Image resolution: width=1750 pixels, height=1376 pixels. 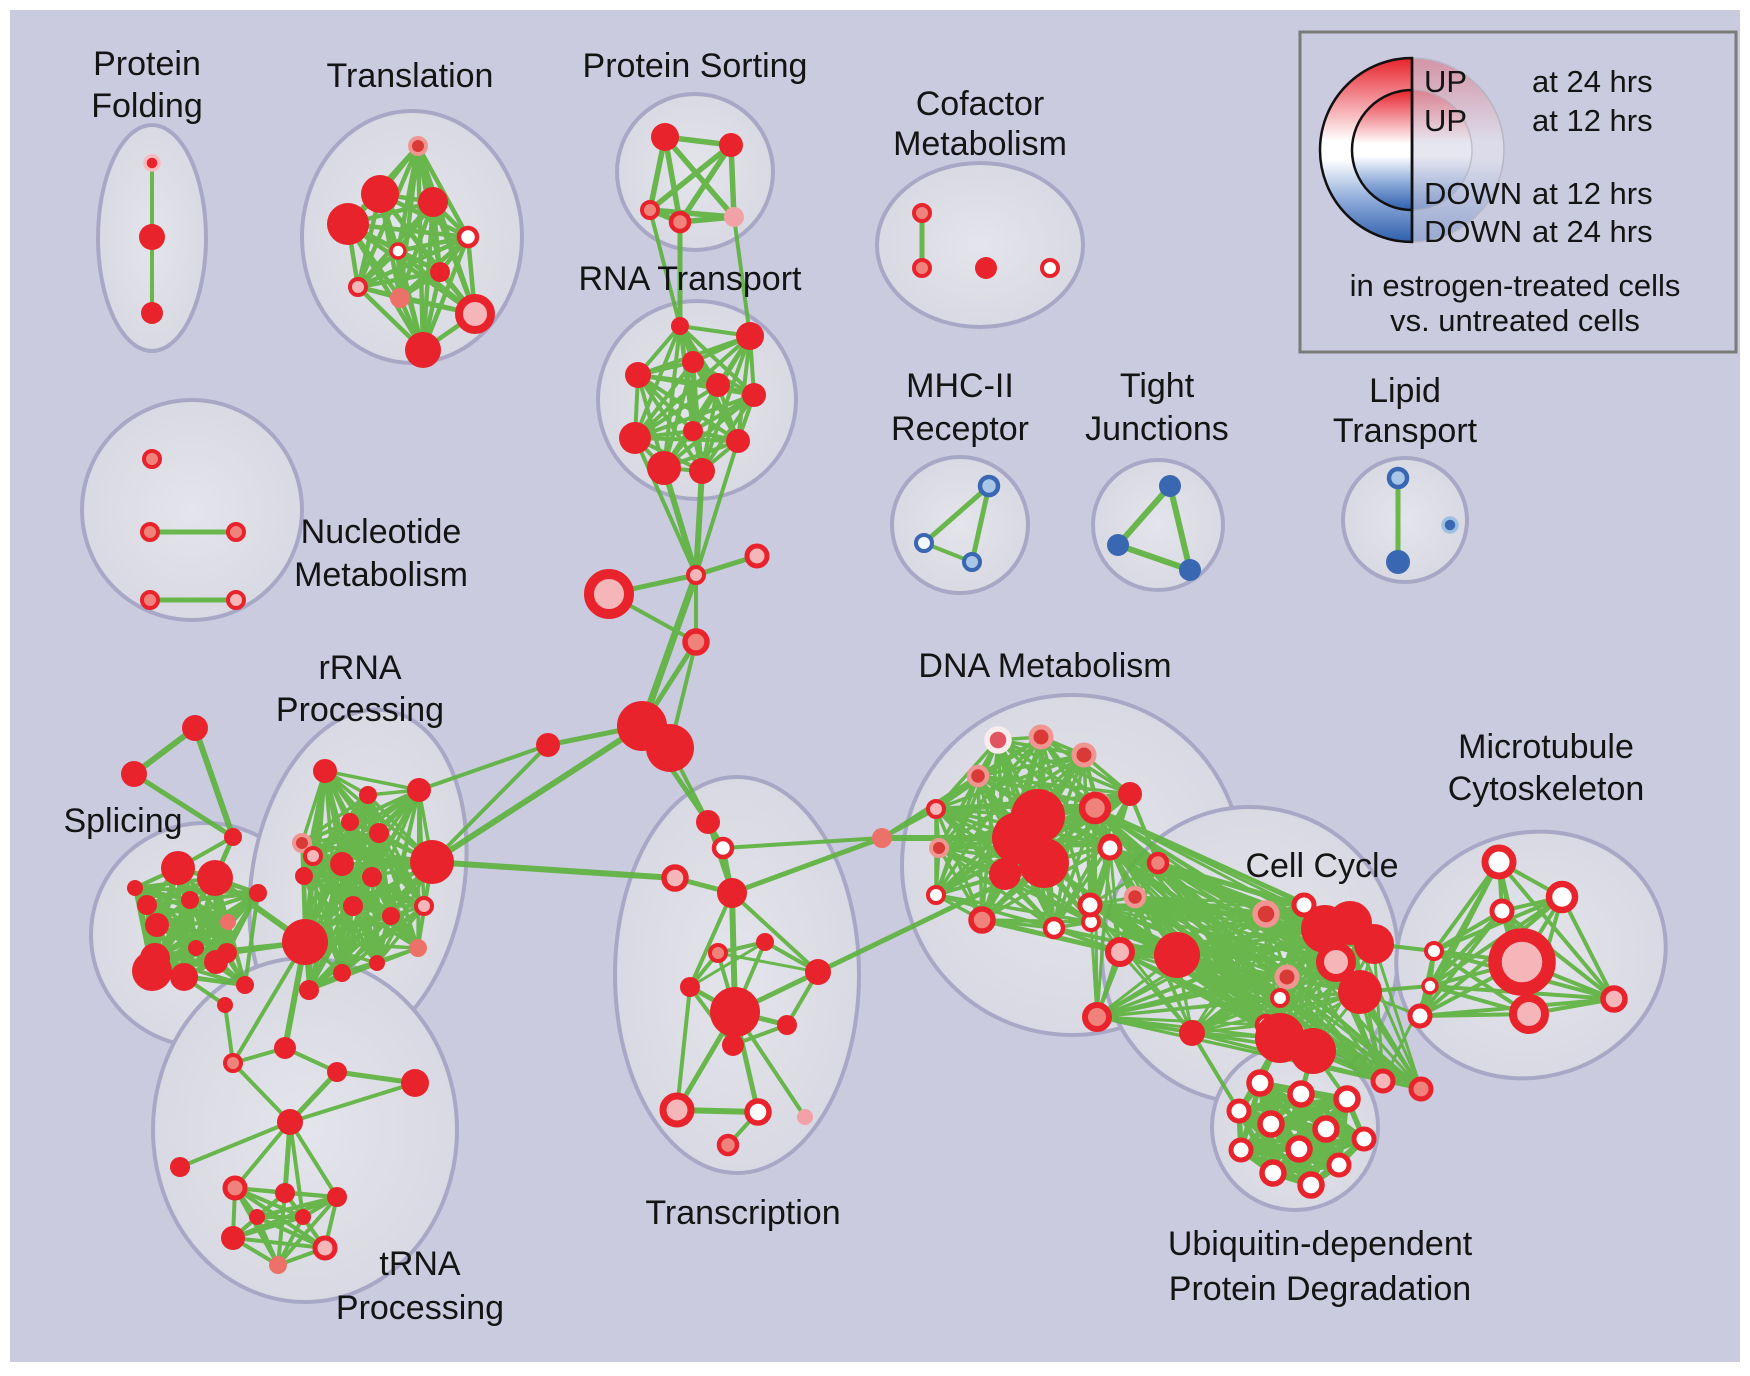 What do you see at coordinates (147, 64) in the screenshot?
I see `cluster-protein-folding-label: Protein` at bounding box center [147, 64].